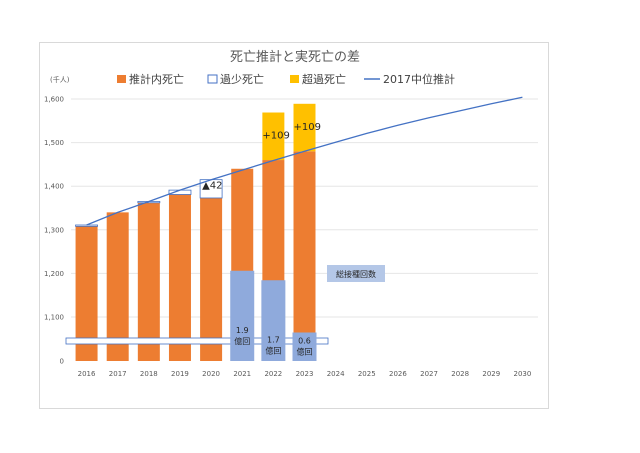 The image size is (640, 453). I want to click on x-tick-label: 2029, so click(491, 374).